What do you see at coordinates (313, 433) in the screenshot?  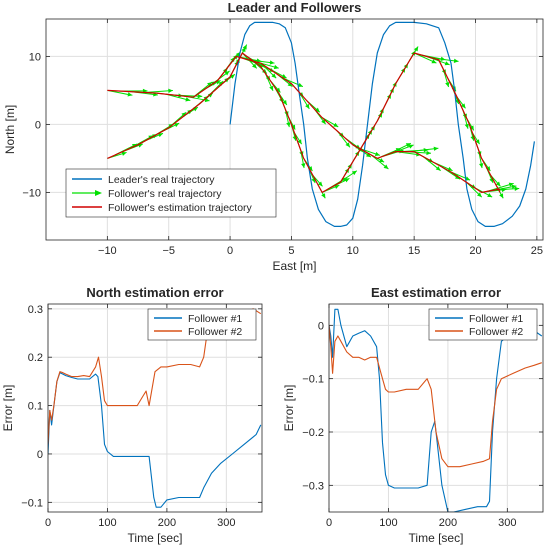 I see `y-tick-label: −0.2` at bounding box center [313, 433].